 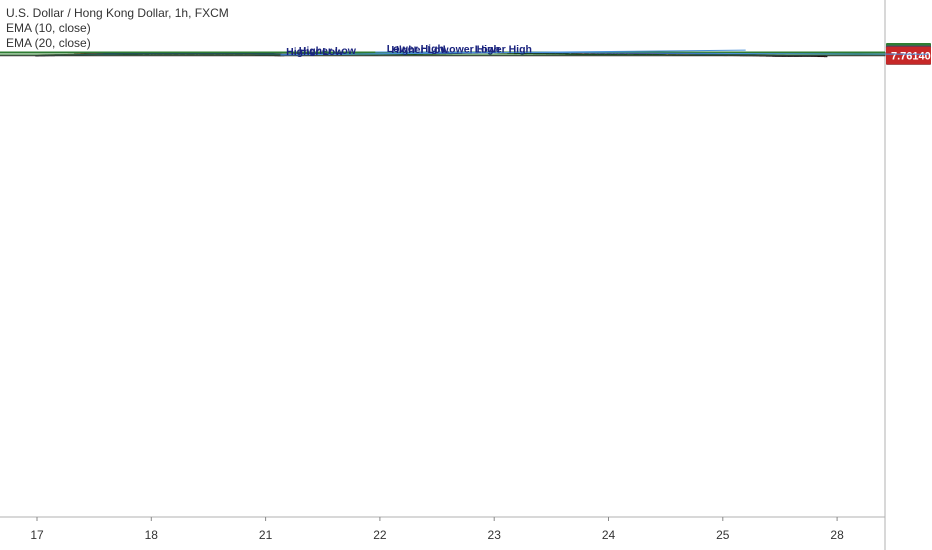 What do you see at coordinates (48, 28) in the screenshot?
I see `legend-ema10: EMA (10, close)` at bounding box center [48, 28].